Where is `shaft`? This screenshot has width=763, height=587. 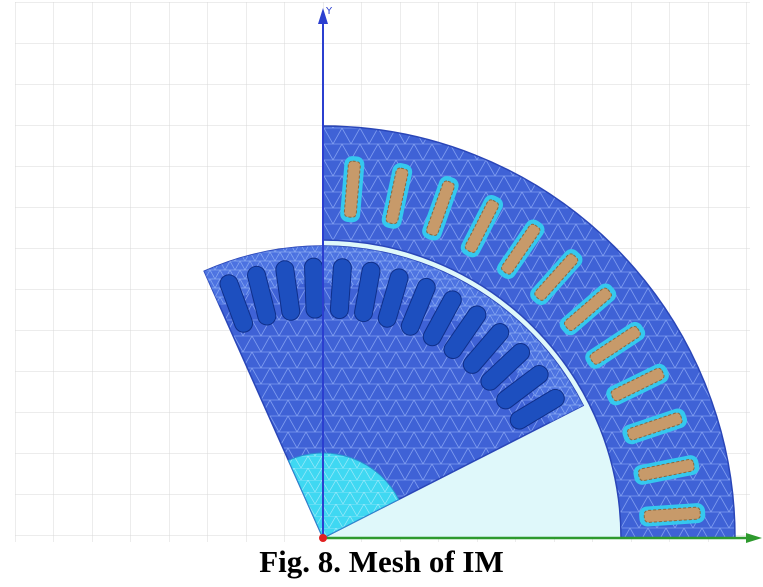 shaft is located at coordinates (343, 495).